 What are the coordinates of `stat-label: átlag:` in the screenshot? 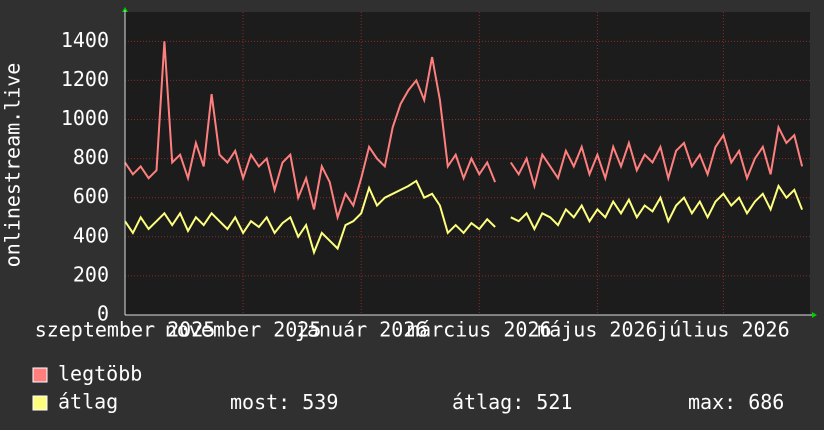 It's located at (488, 402).